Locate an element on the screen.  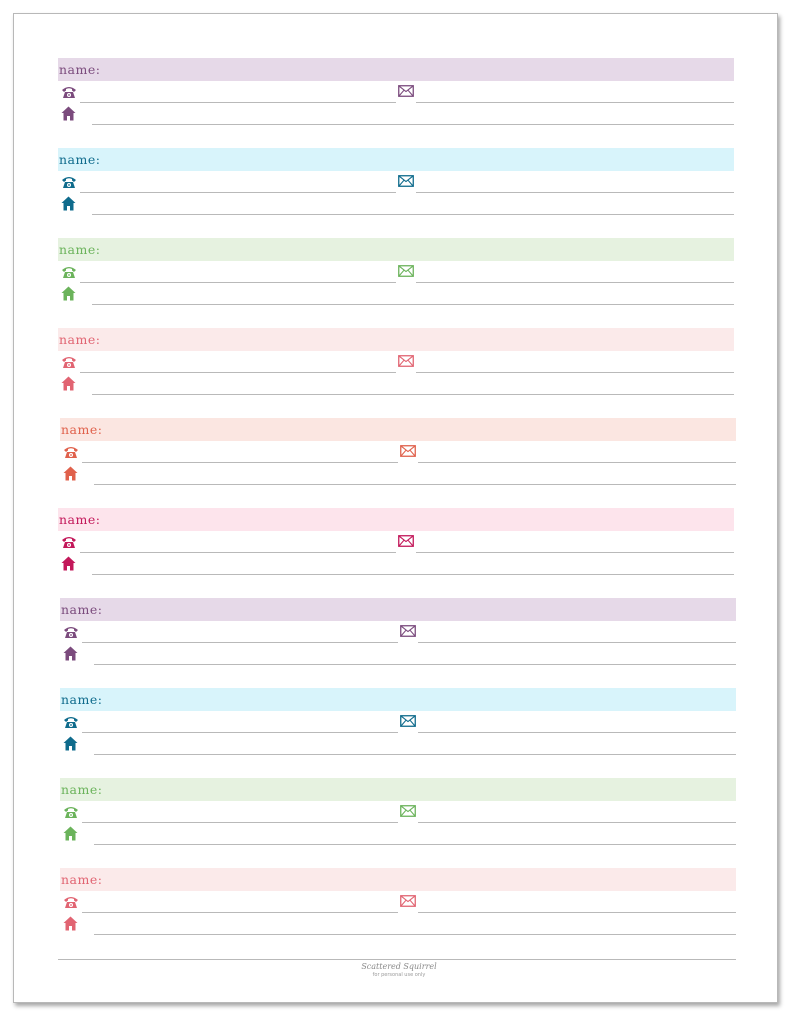
footer-tagline: for personal use only is located at coordinates (399, 975).